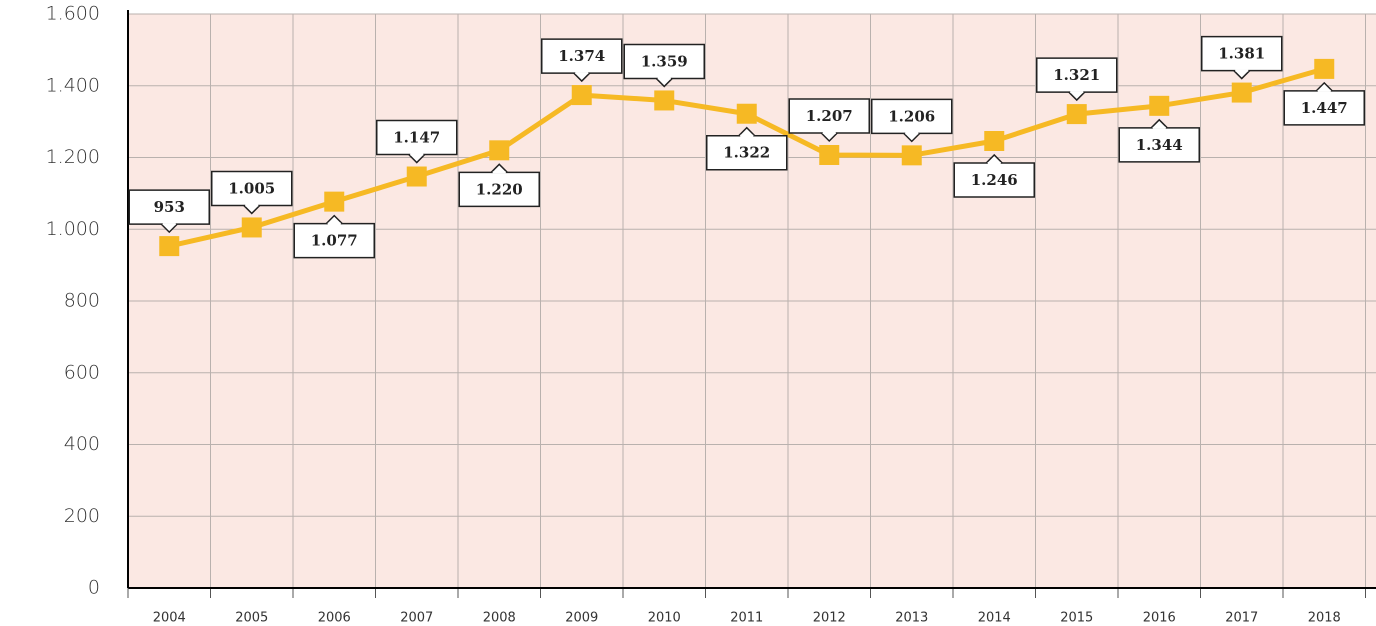  Describe the element at coordinates (82, 372) in the screenshot. I see `y-tick-label: 600` at that location.